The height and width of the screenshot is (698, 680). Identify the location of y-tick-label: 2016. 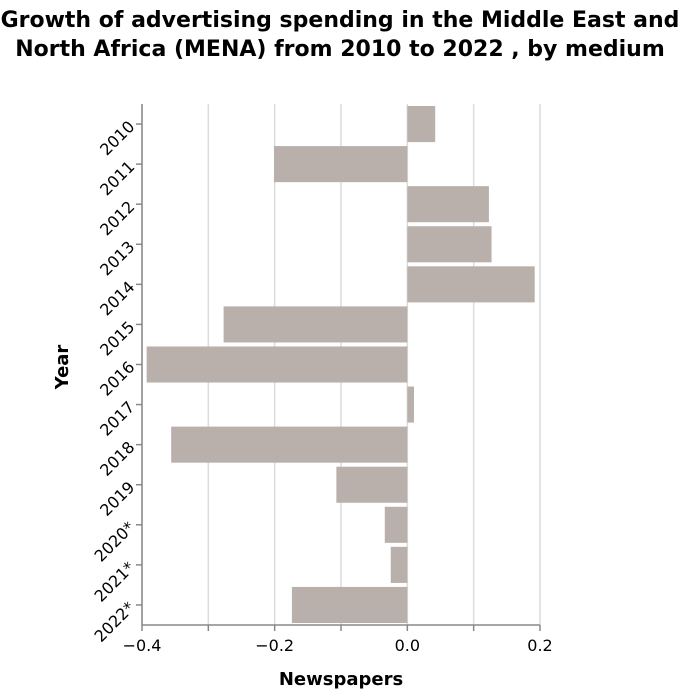
(117, 378).